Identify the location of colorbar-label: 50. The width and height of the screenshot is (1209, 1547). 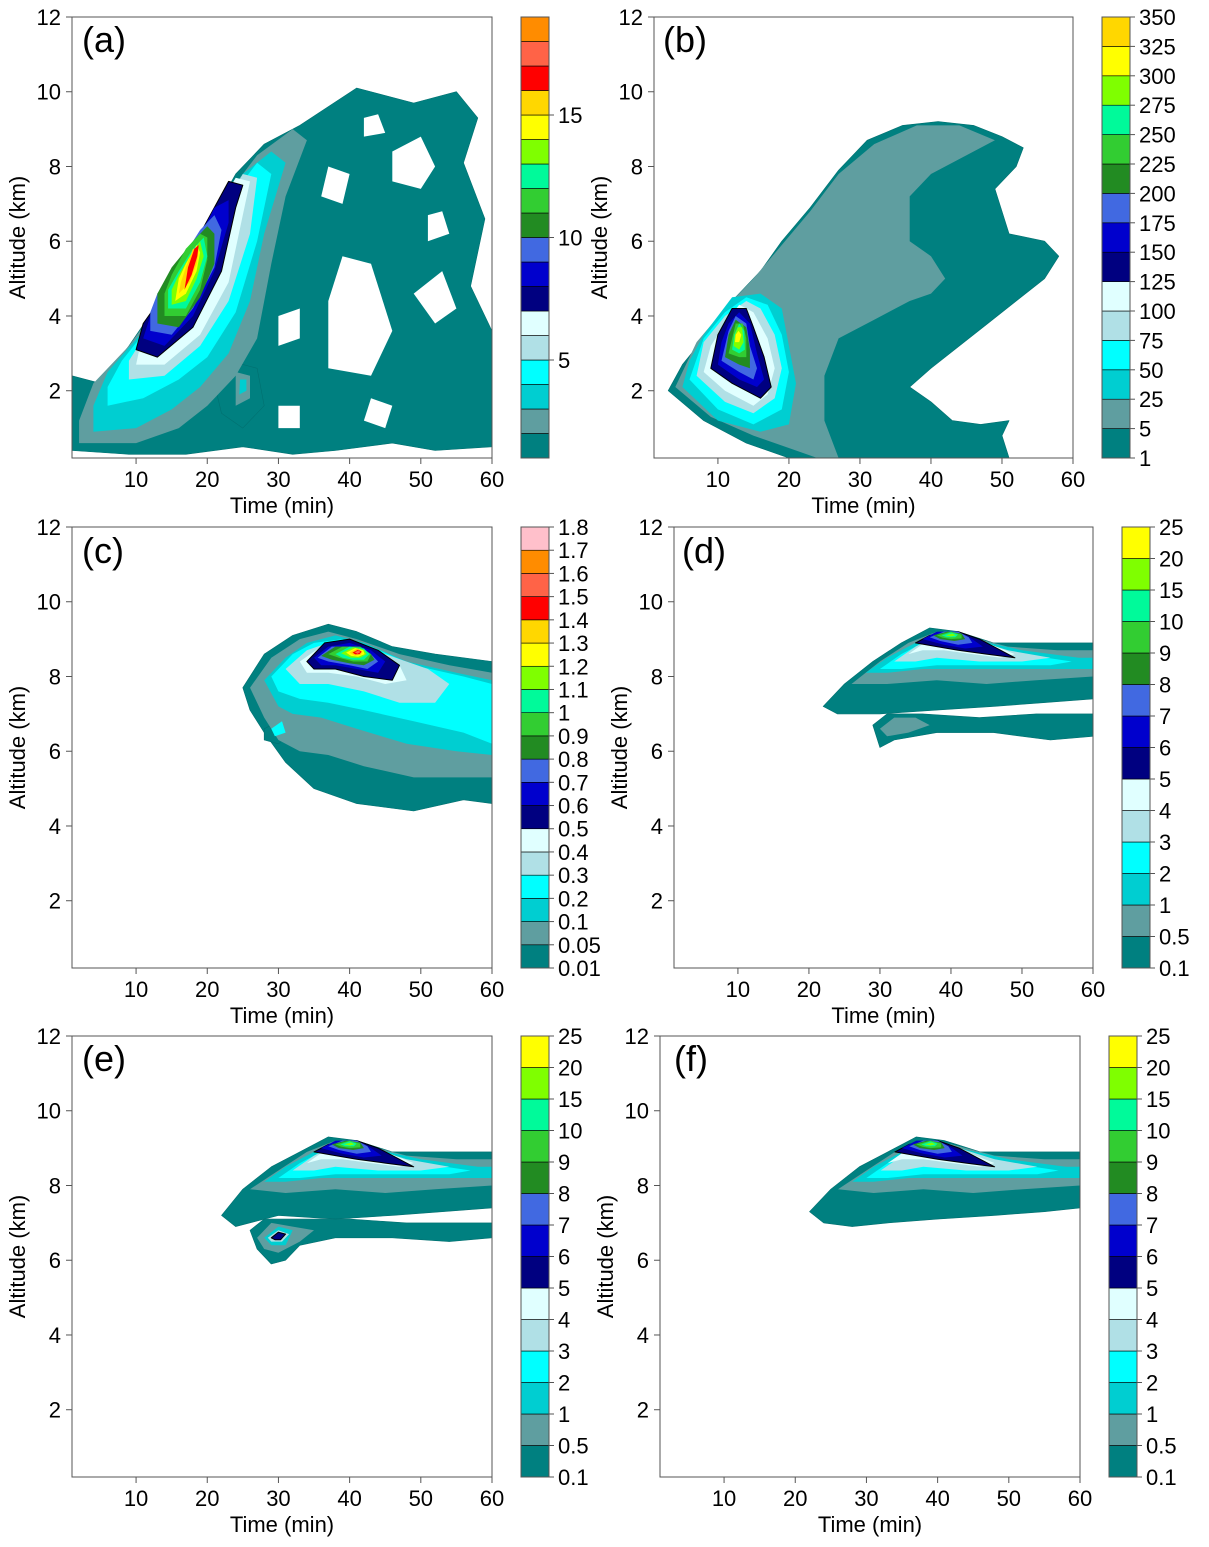
(1151, 370).